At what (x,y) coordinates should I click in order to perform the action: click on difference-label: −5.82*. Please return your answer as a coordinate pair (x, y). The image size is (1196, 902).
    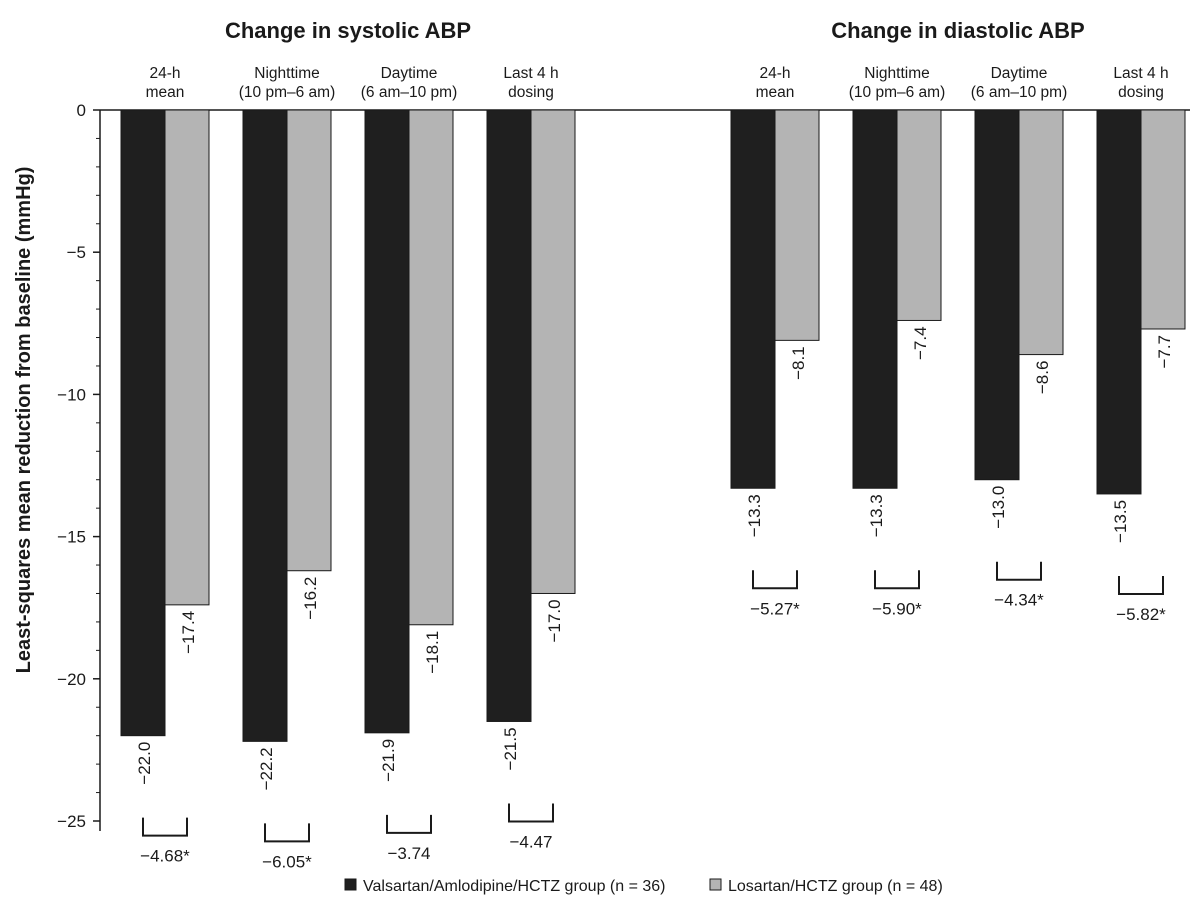
    Looking at the image, I should click on (1141, 614).